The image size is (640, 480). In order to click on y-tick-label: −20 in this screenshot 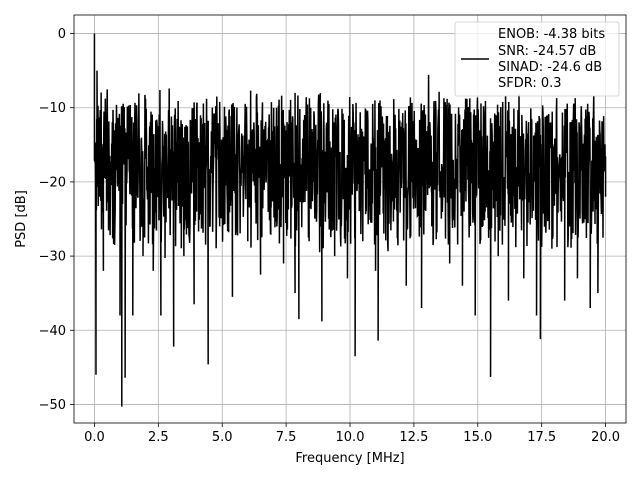, I will do `click(52, 182)`.